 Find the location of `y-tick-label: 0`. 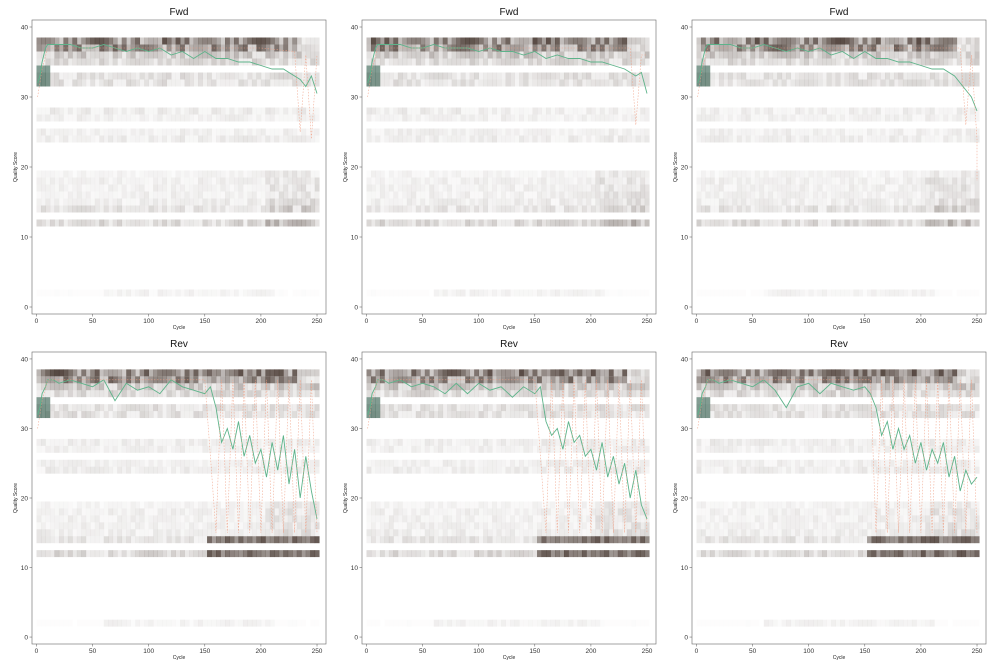

y-tick-label: 0 is located at coordinates (356, 307).